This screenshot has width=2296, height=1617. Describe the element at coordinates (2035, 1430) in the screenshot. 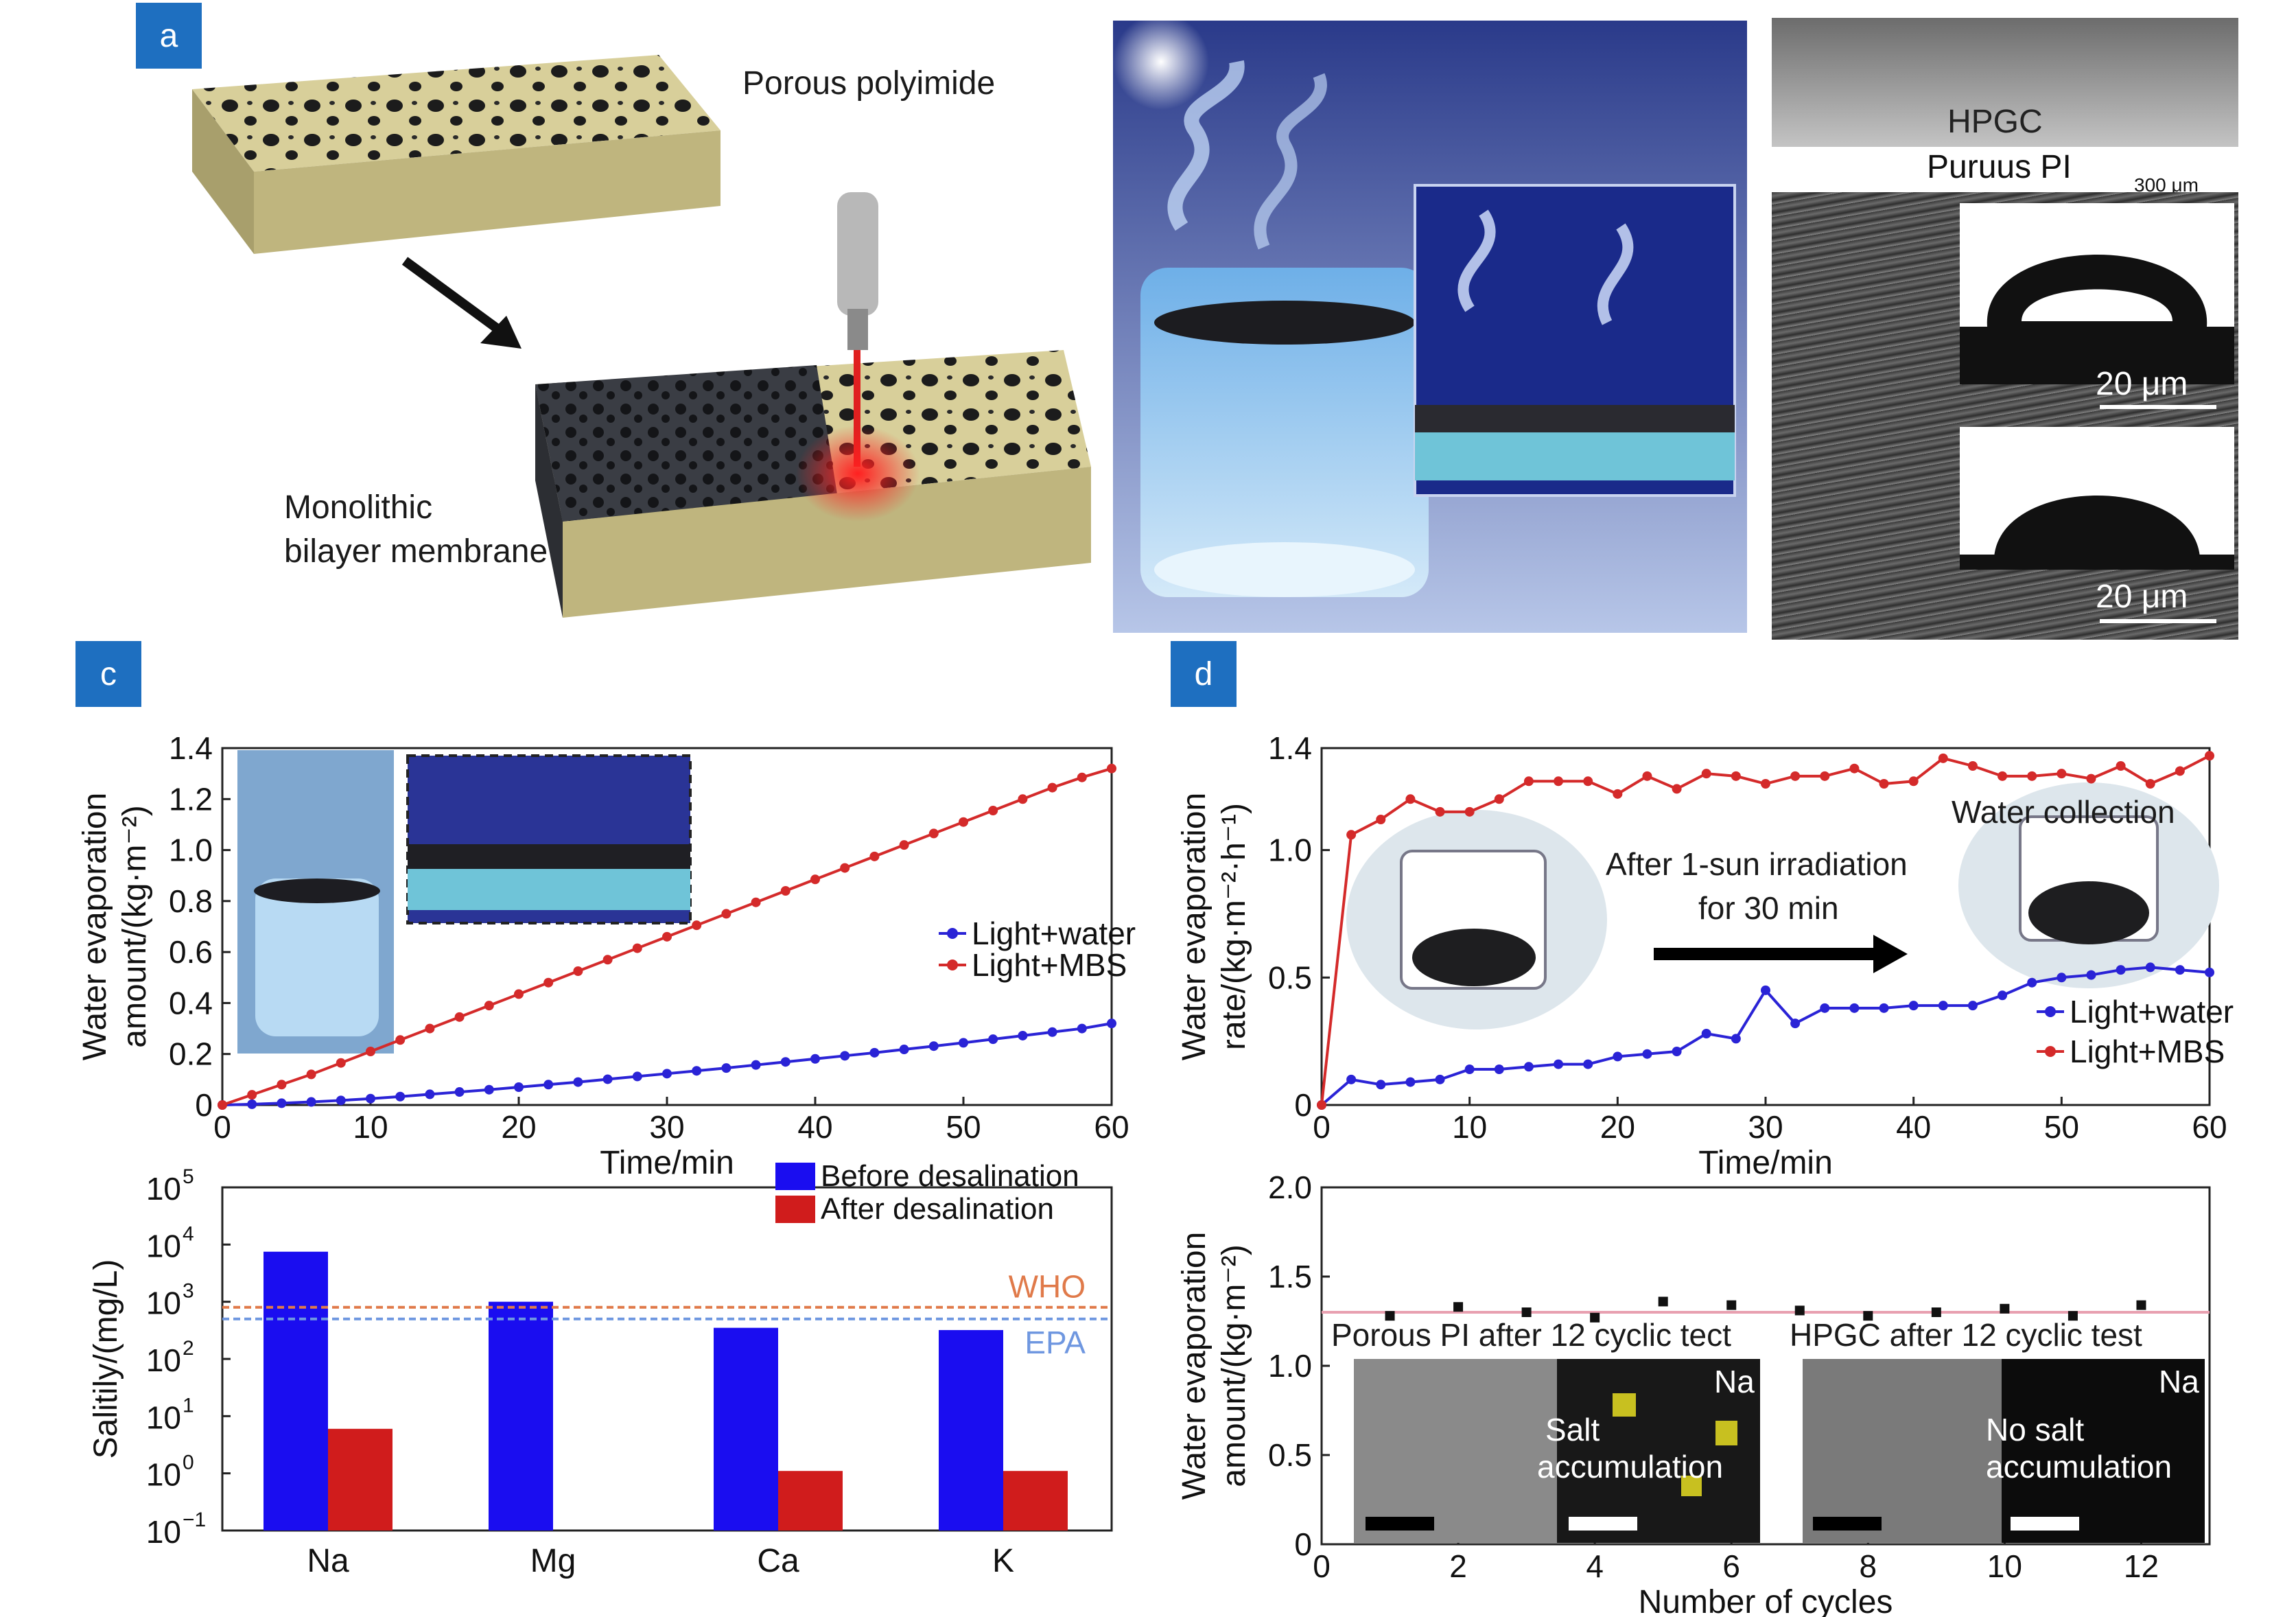

I see `inset-right-note-line1: No salt` at that location.